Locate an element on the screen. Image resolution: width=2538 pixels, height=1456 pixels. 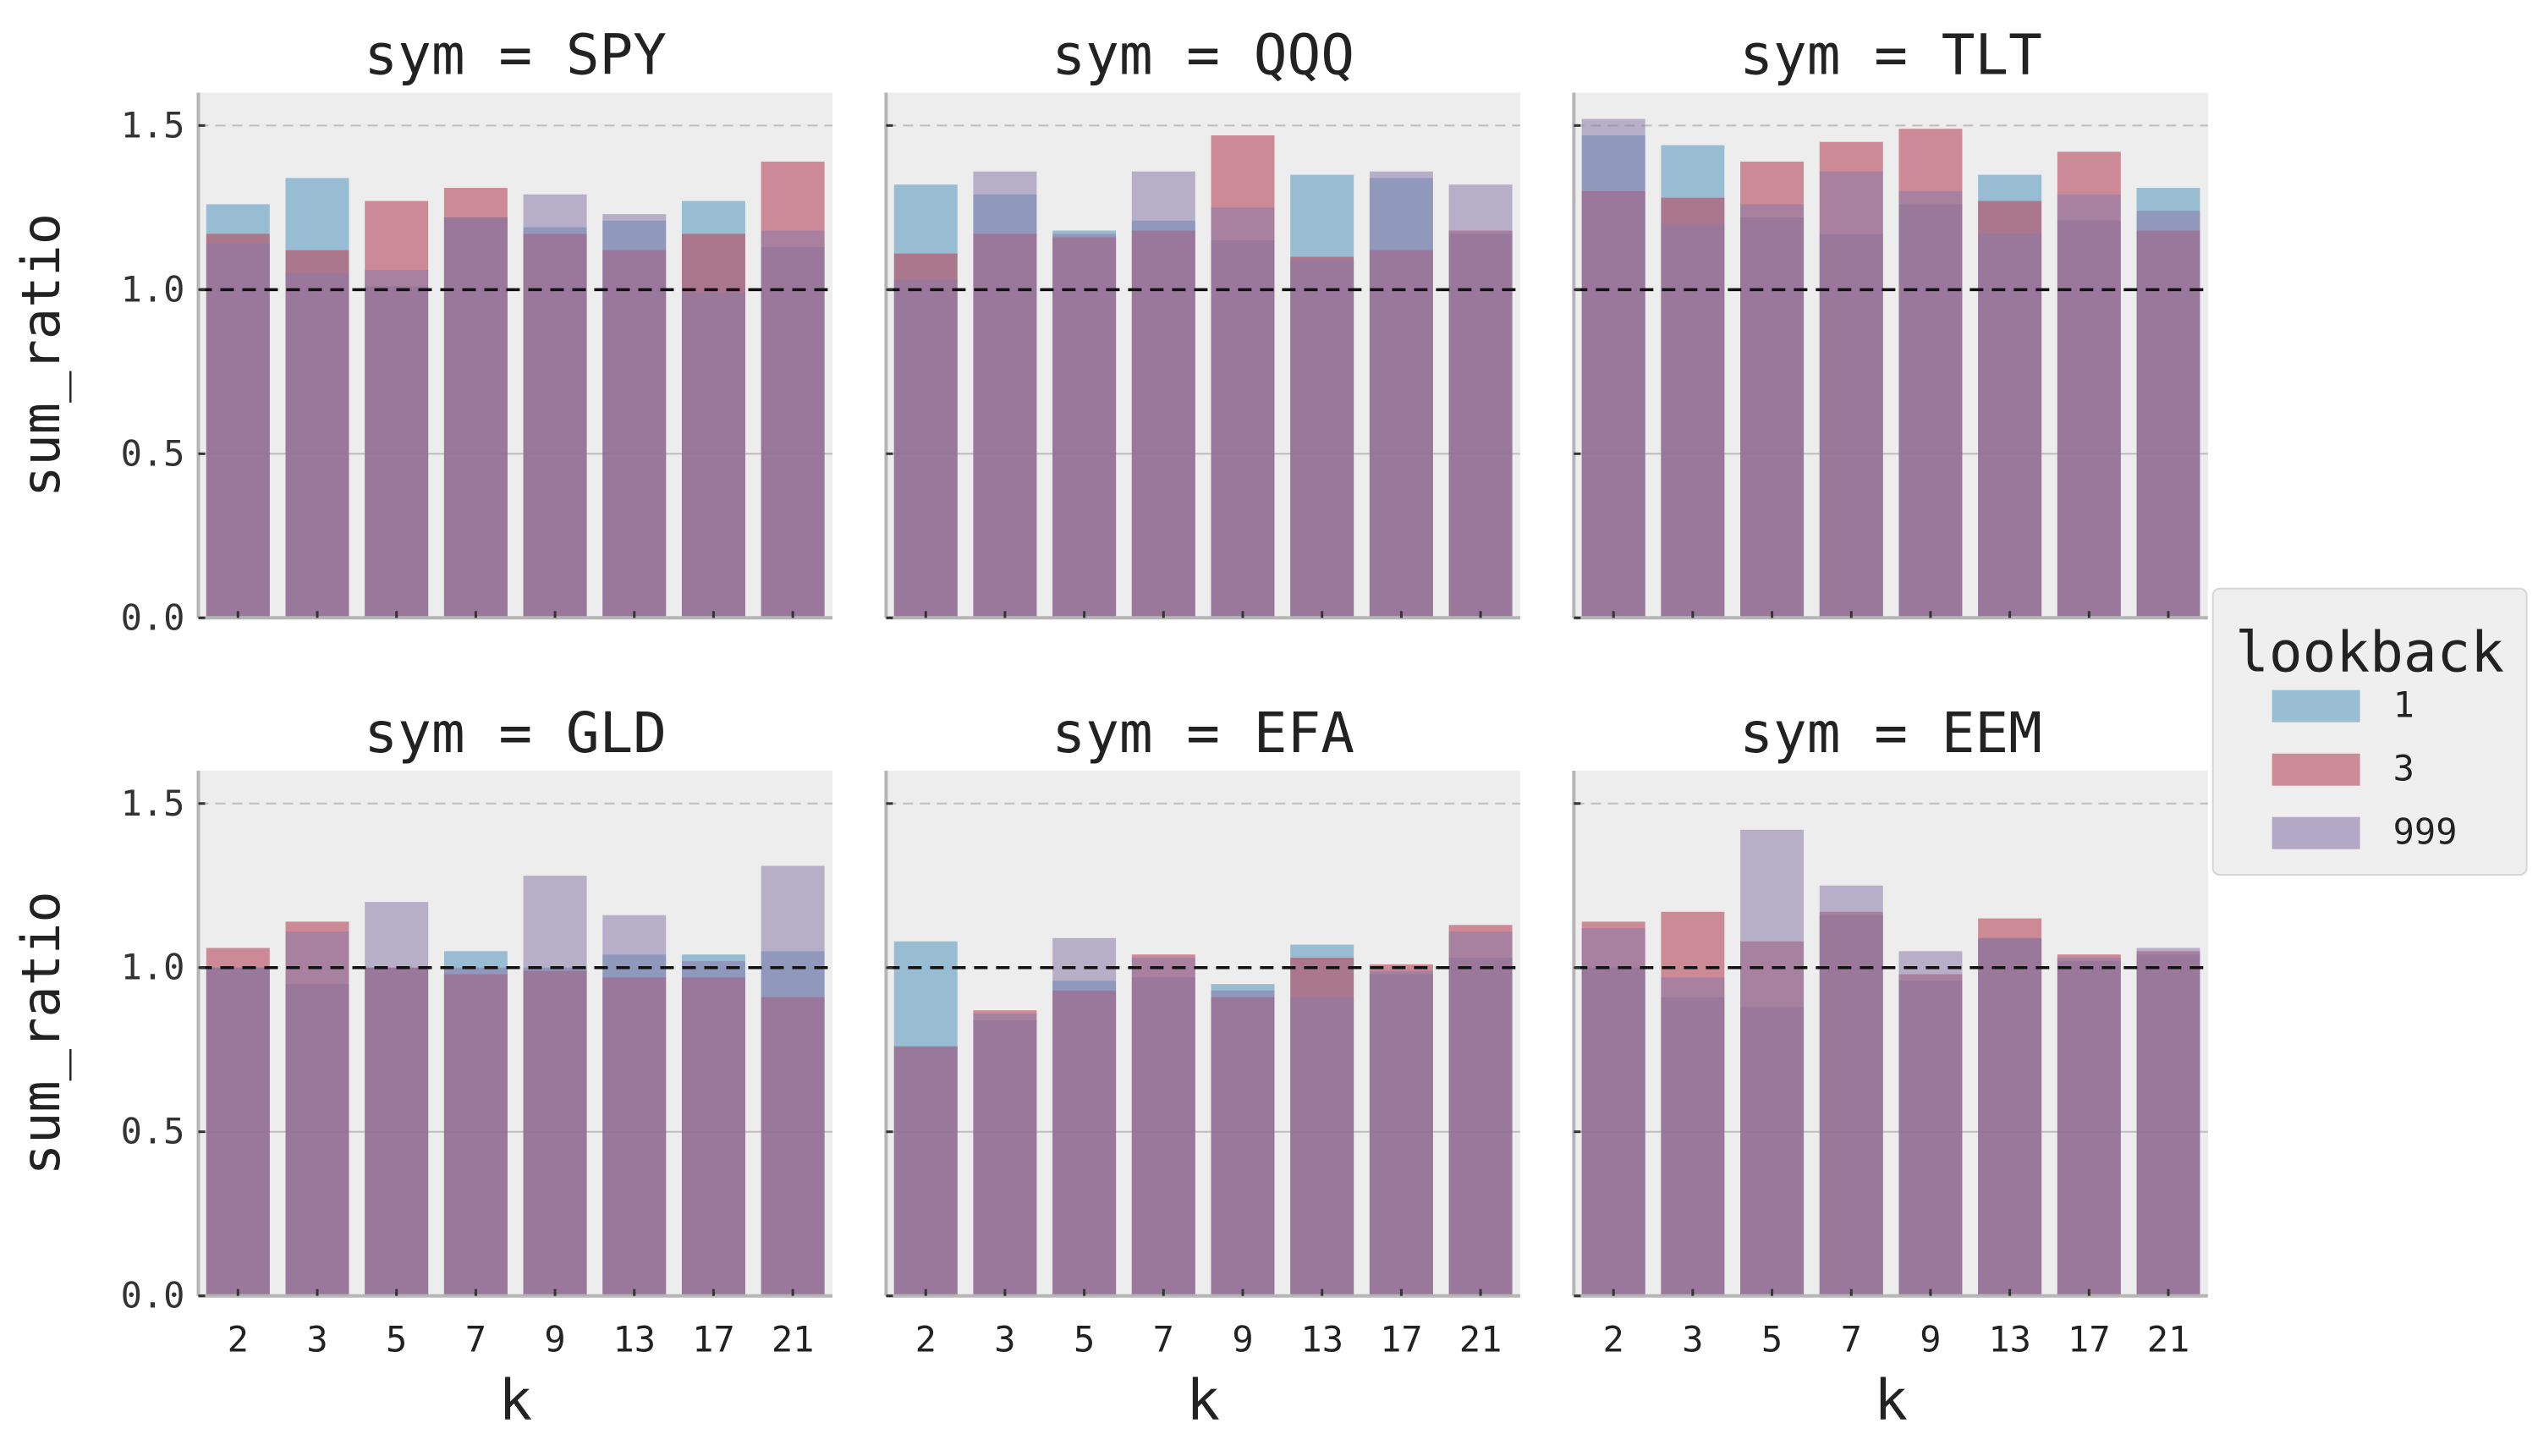
panel-title: sym = EFA is located at coordinates (1203, 733).